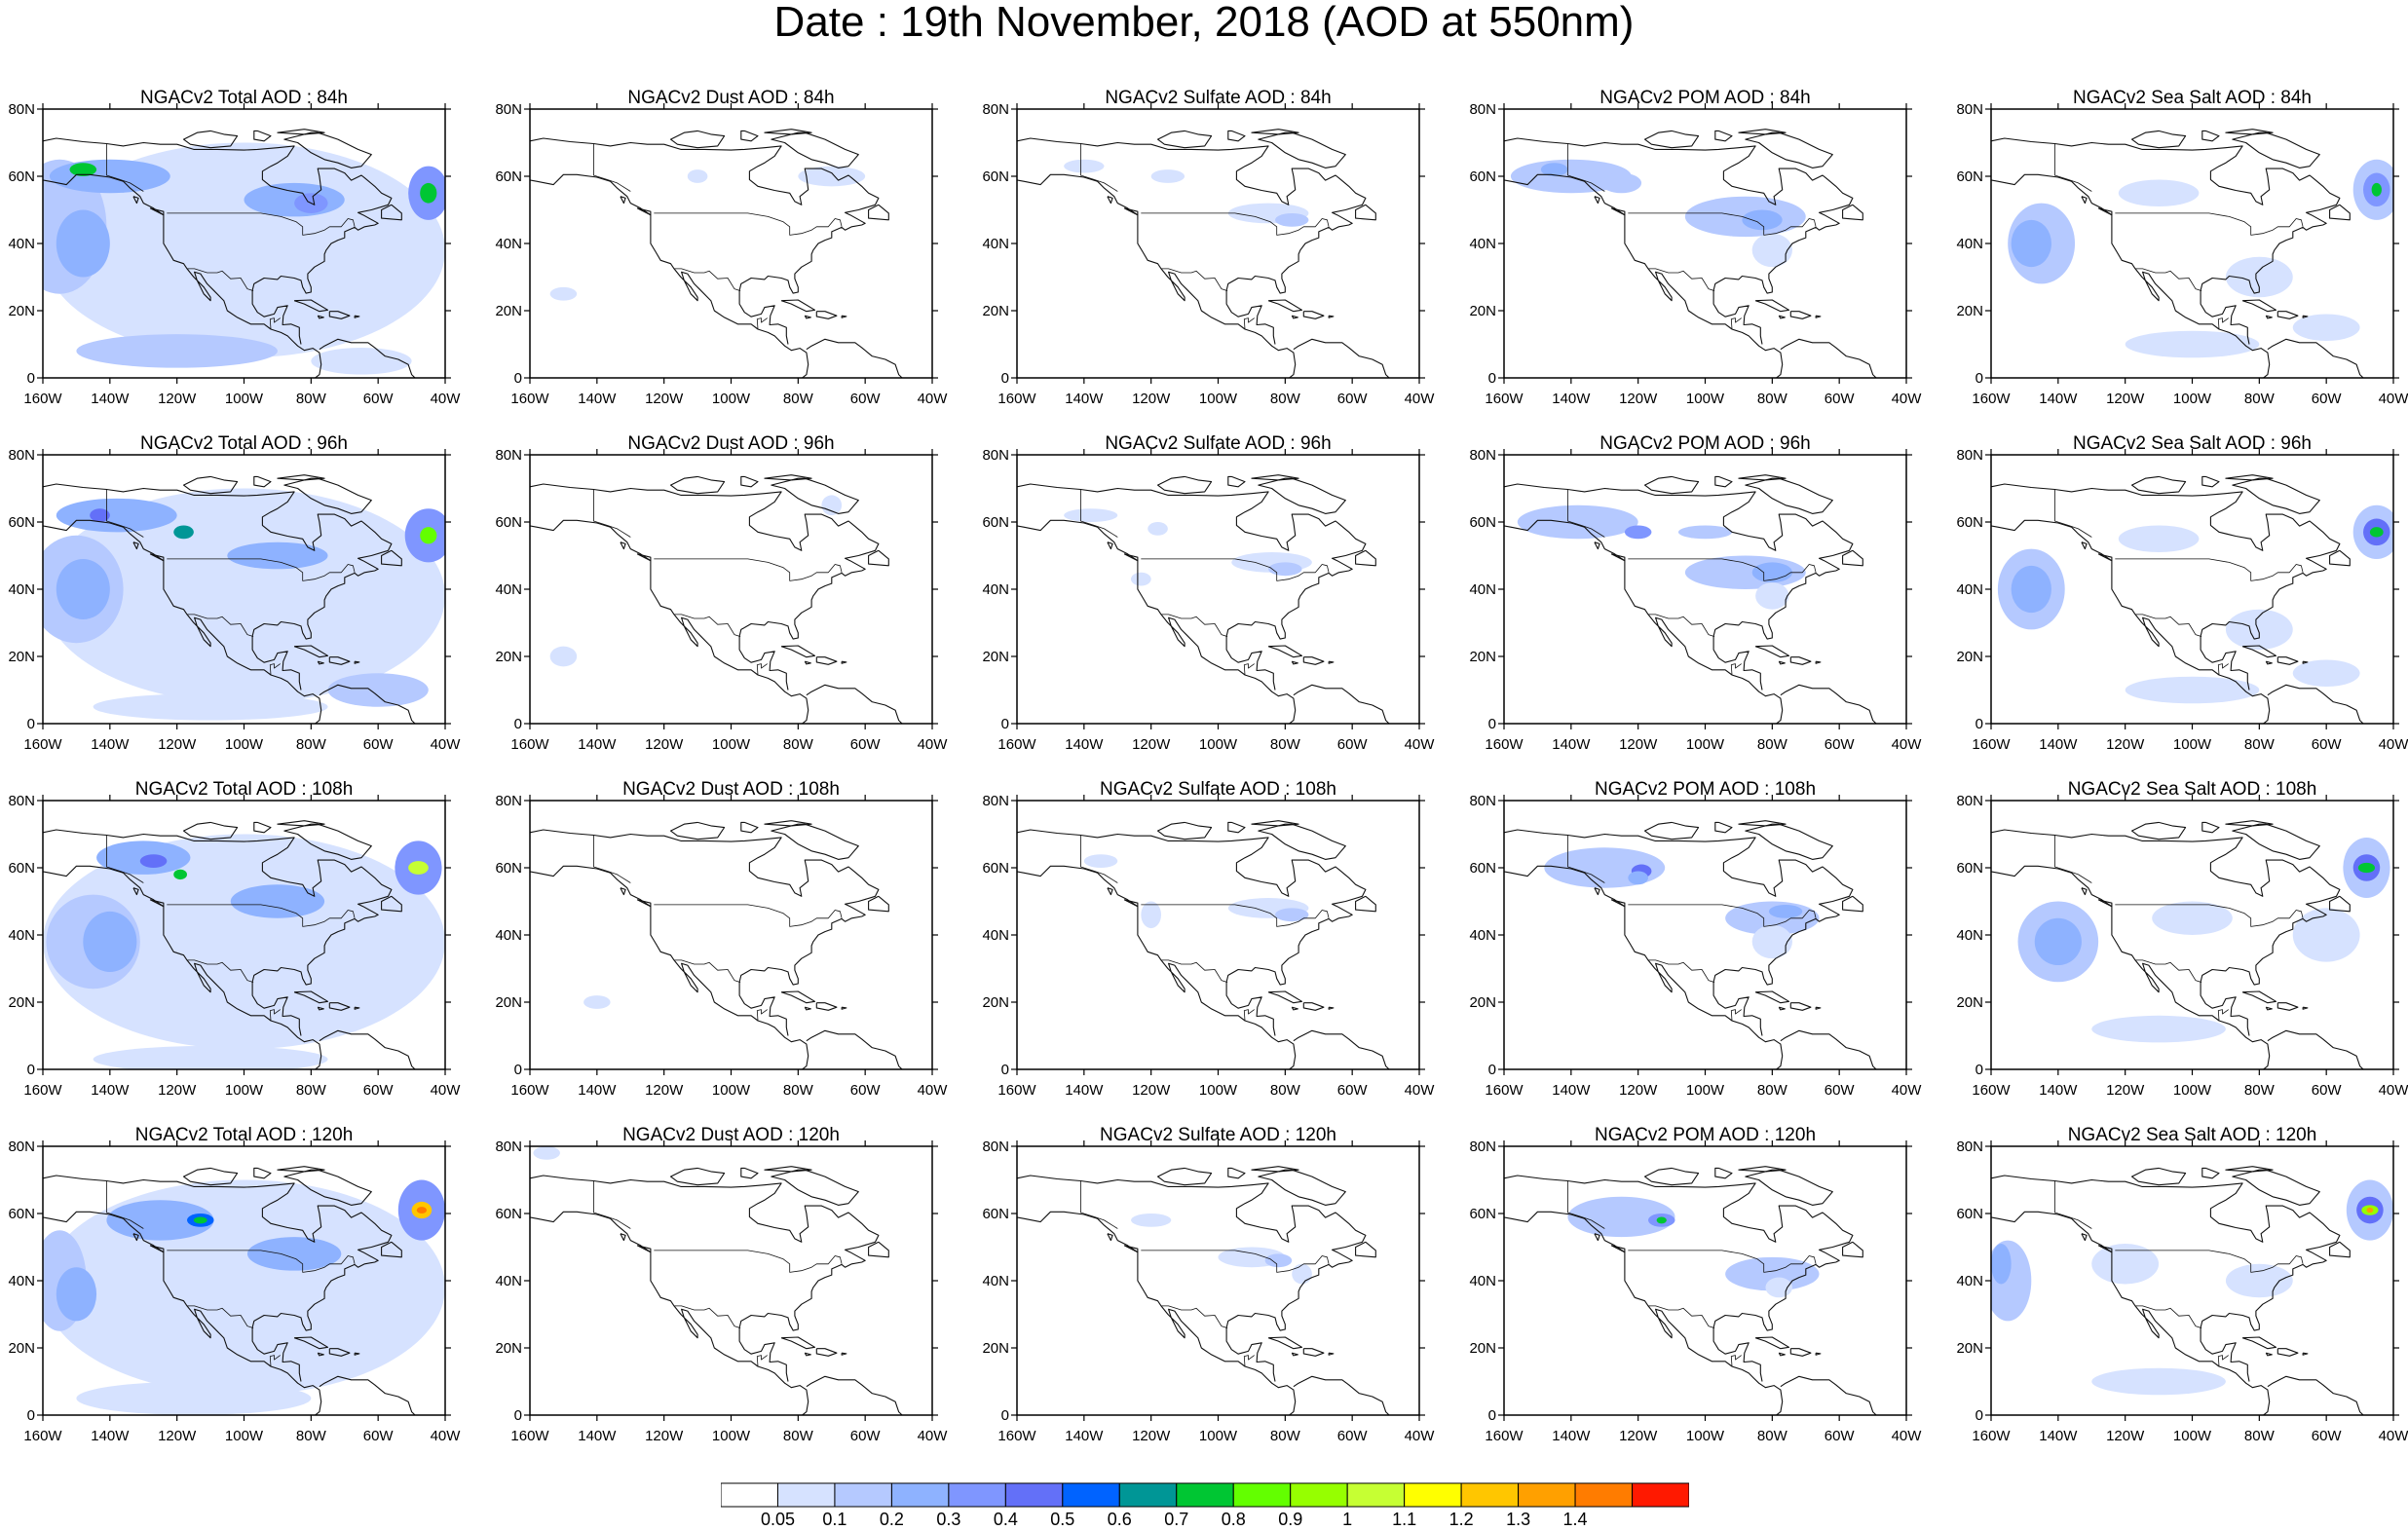  What do you see at coordinates (731, 1135) in the screenshot?
I see `panel-title: NGACv2 Dust AOD : 120h` at bounding box center [731, 1135].